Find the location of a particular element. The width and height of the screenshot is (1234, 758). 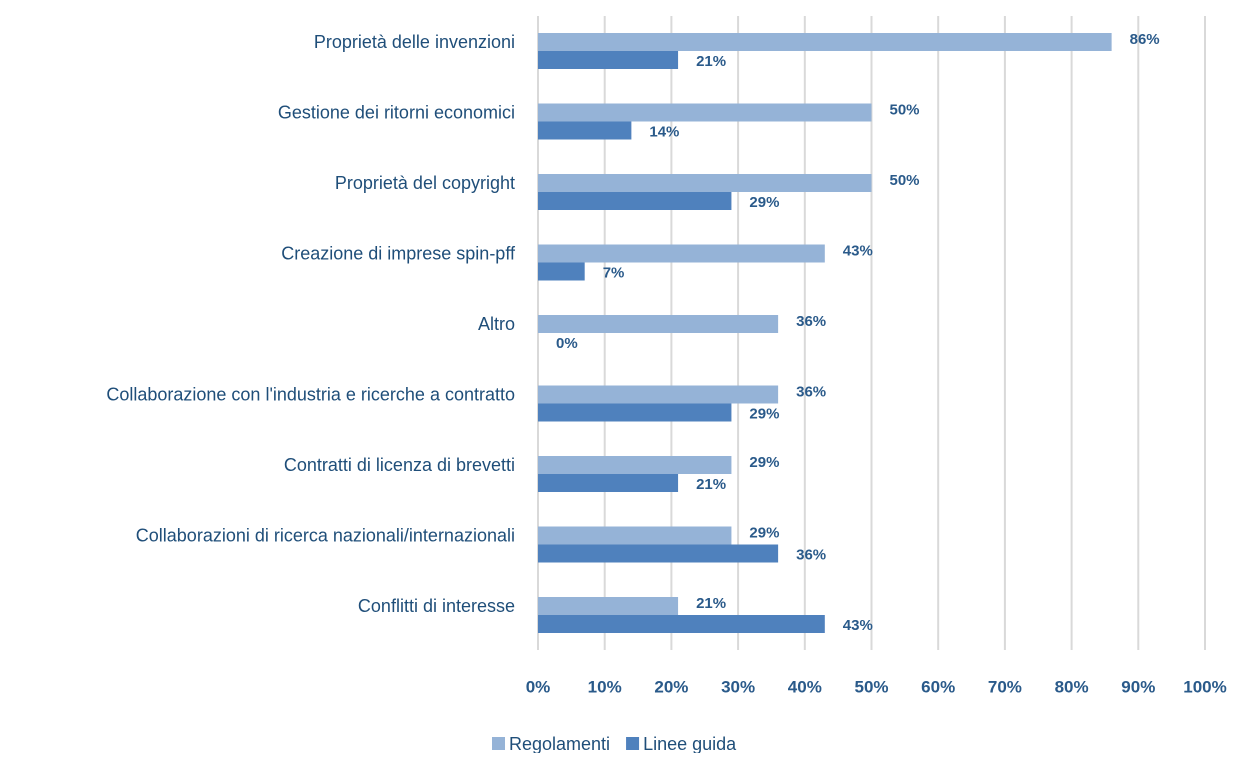

x-tick-label: 90% is located at coordinates (1138, 686).